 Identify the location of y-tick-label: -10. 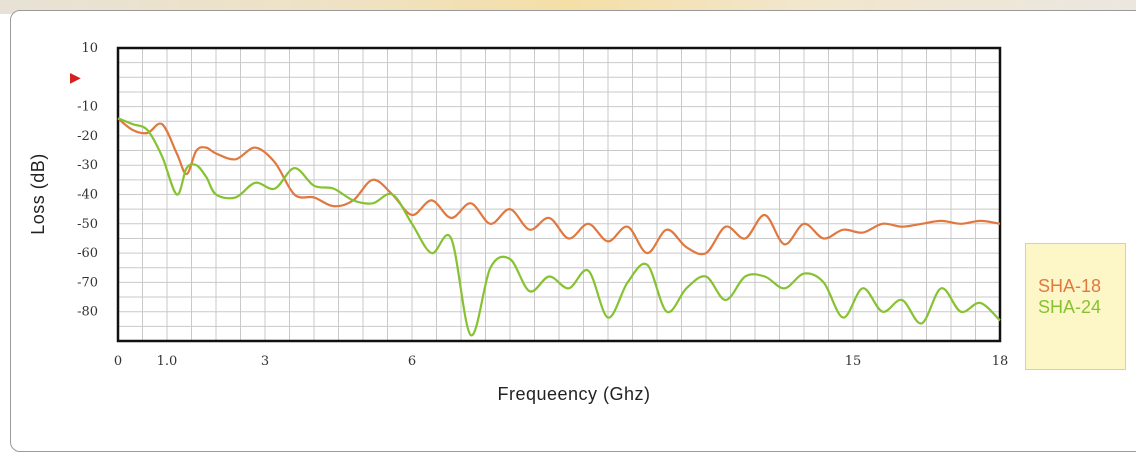
(87, 107).